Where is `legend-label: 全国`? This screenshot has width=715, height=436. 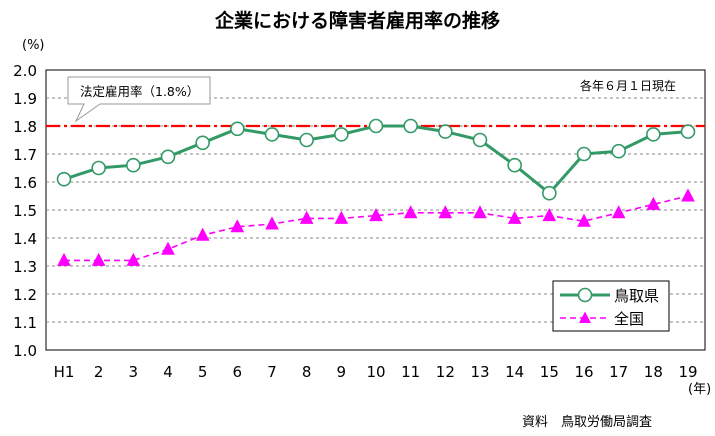
legend-label: 全国 is located at coordinates (629, 319).